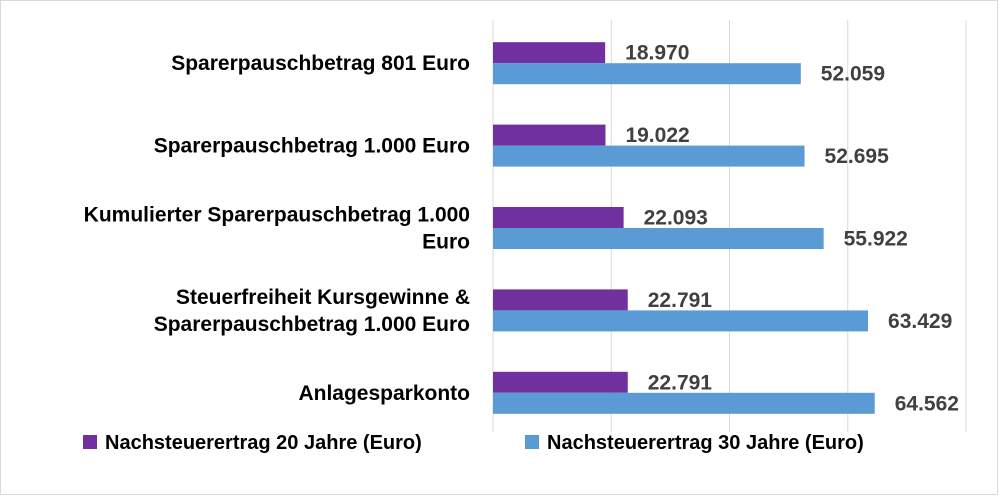 This screenshot has width=1000, height=497. I want to click on category-label: Kumulierter Sparerpauschbetrag 1.000, so click(277, 215).